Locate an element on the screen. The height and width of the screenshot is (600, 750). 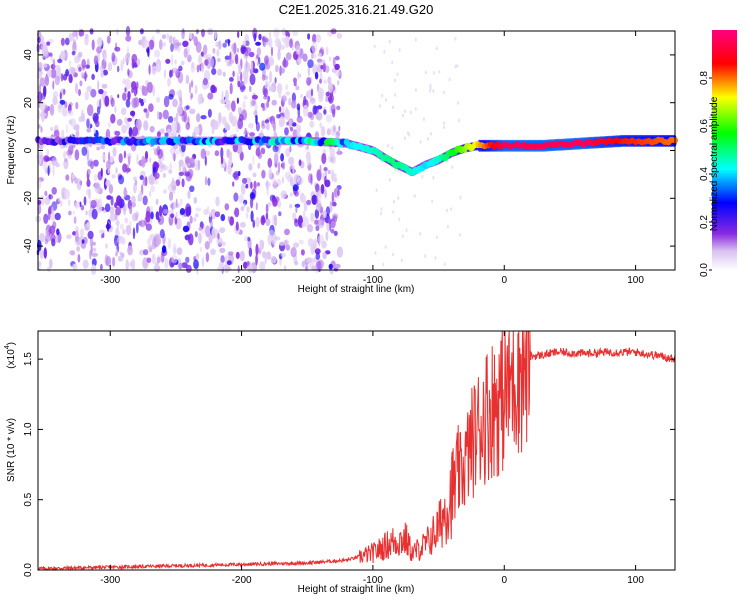
x-tick-label: 100 is located at coordinates (635, 280).